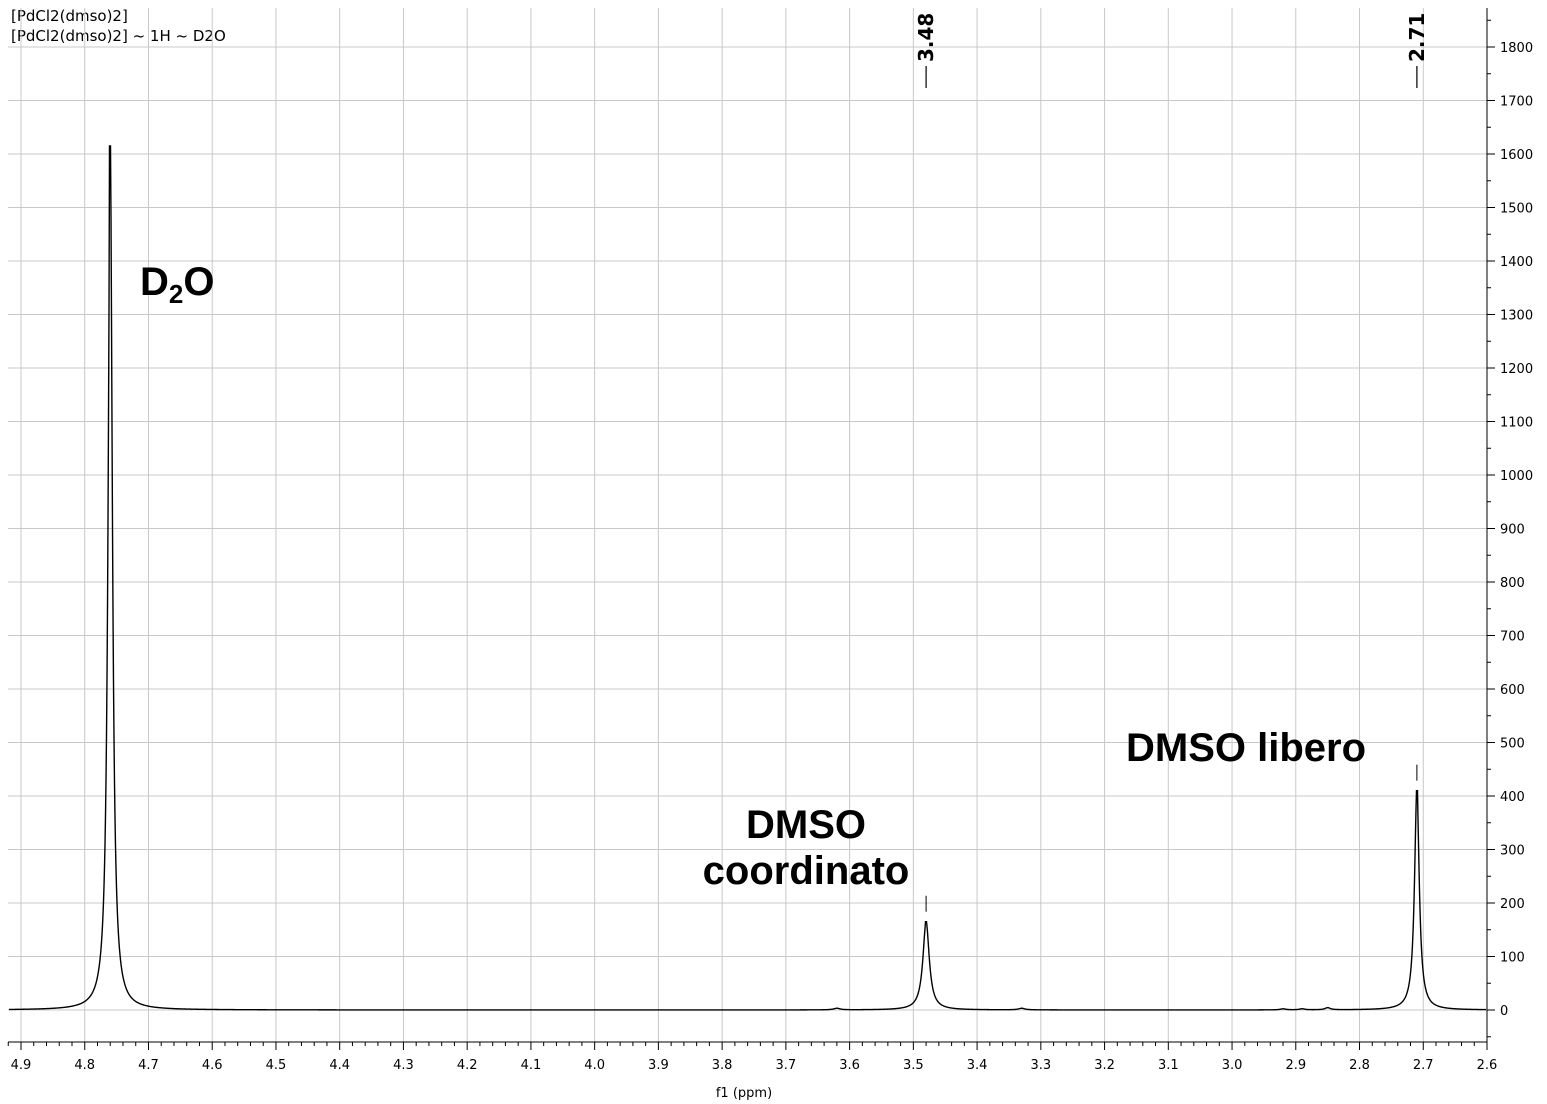 Image resolution: width=1547 pixels, height=1104 pixels. What do you see at coordinates (658, 1065) in the screenshot?
I see `x-tick-label: 3.9` at bounding box center [658, 1065].